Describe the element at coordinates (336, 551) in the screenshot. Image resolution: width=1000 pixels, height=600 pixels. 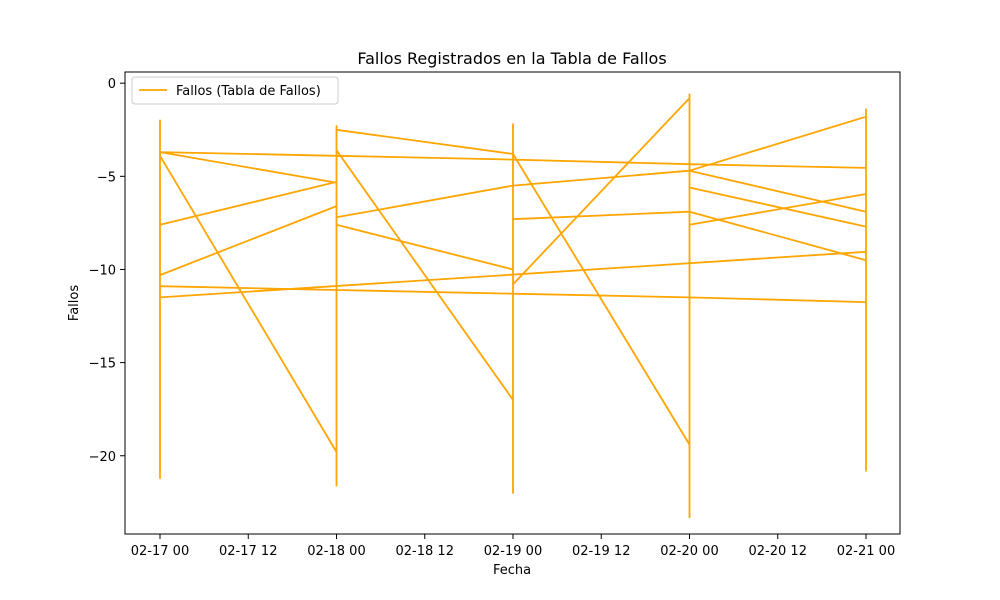
I see `x-tick-label: 02-18 00` at that location.